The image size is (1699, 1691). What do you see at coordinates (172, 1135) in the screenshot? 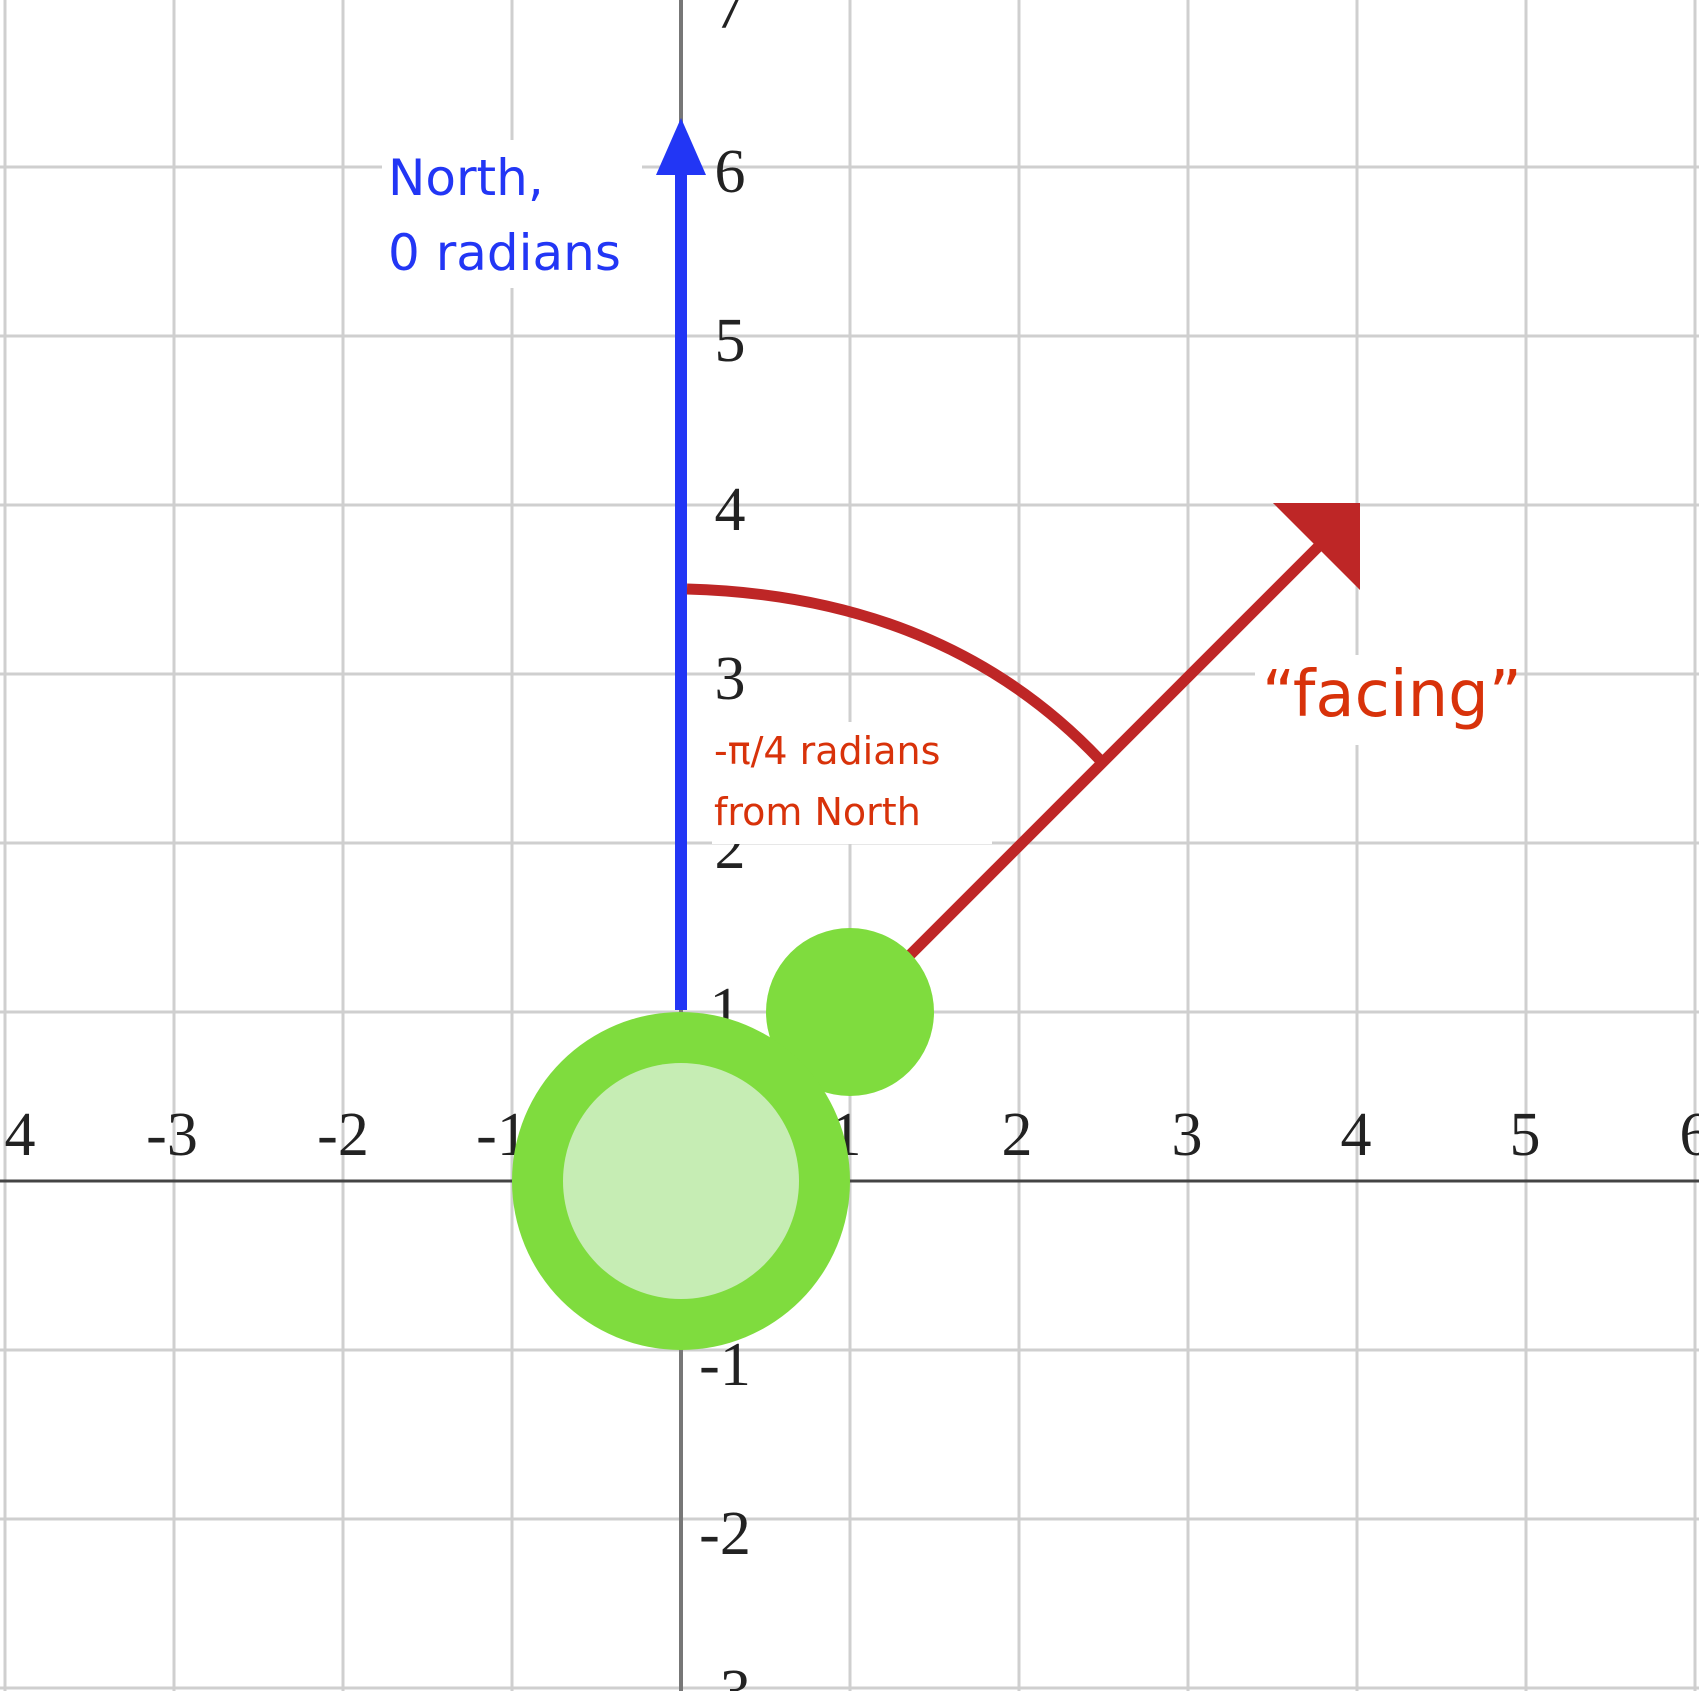
I see `x-tick-label: -3` at bounding box center [172, 1135].